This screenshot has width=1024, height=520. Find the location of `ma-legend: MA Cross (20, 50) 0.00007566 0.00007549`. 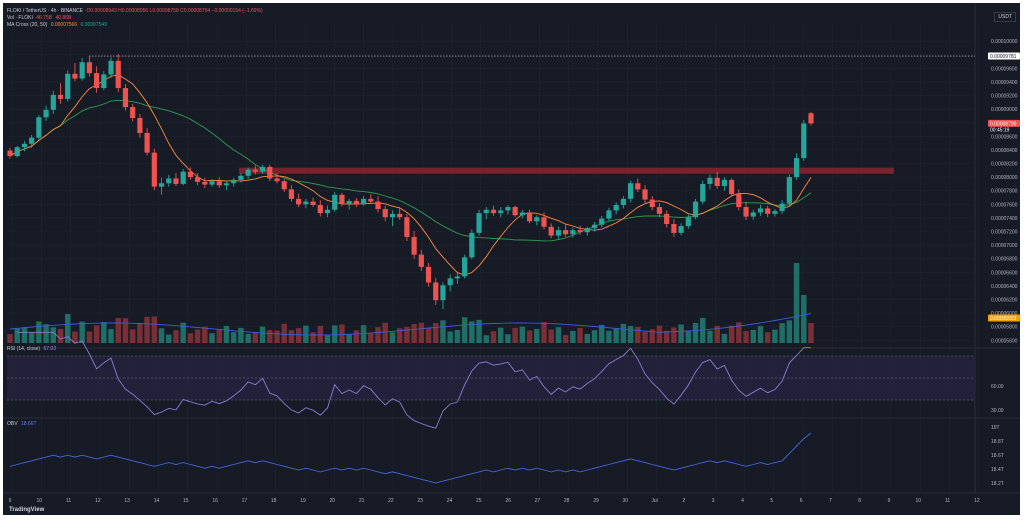

ma-legend: MA Cross (20, 50) 0.00007566 0.00007549 is located at coordinates (57, 25).